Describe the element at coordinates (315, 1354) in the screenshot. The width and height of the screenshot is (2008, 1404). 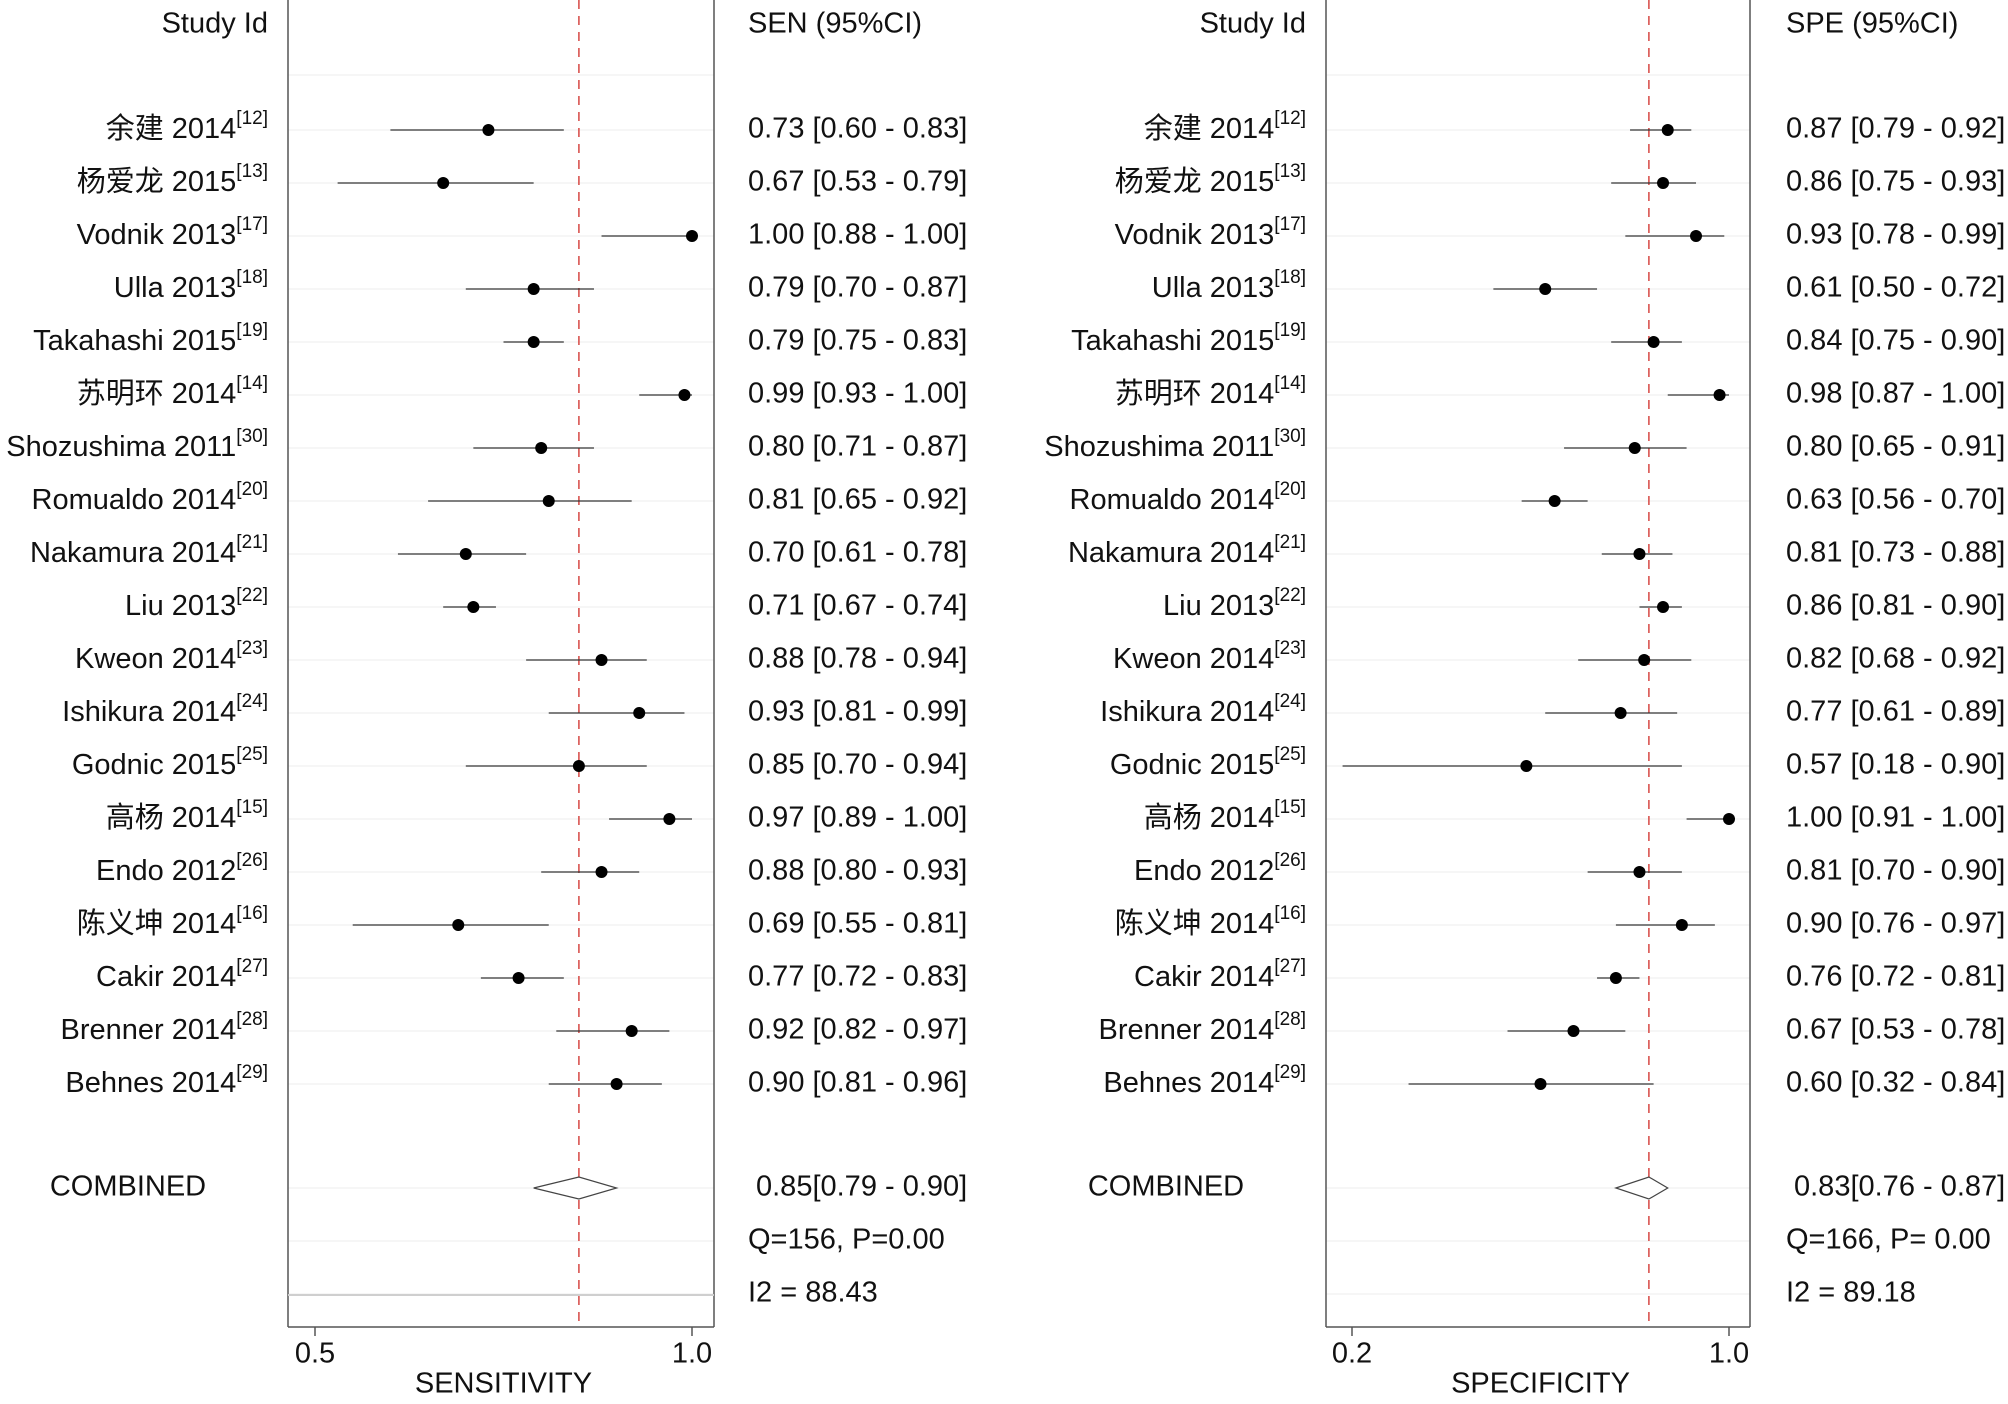
I see `x-tick-label: 0.5` at that location.